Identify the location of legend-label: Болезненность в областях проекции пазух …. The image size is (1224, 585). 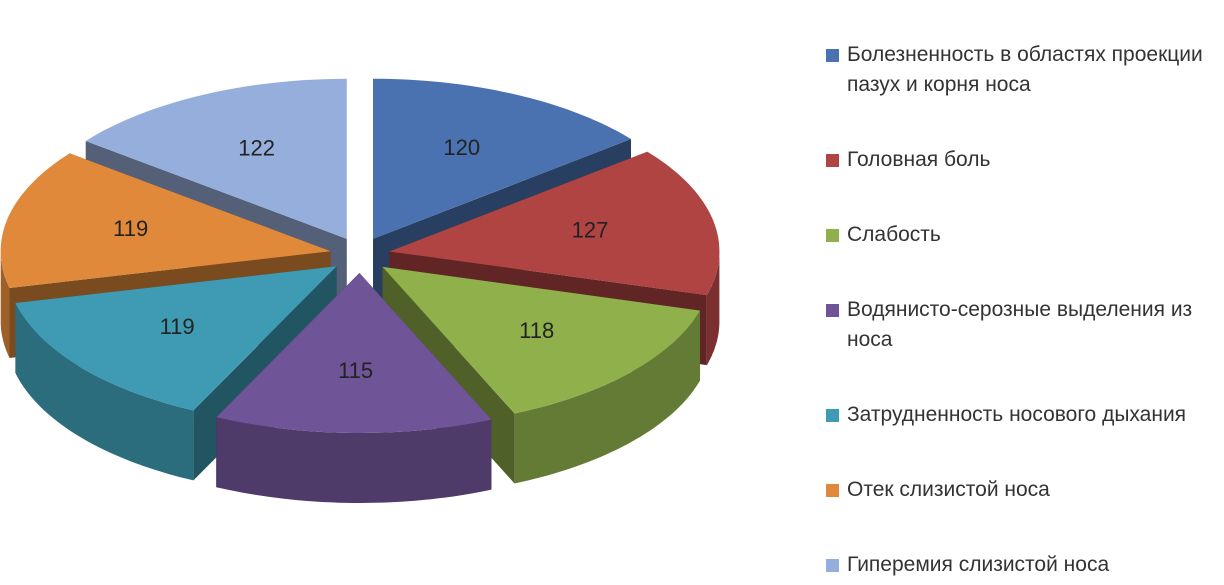
(1025, 69).